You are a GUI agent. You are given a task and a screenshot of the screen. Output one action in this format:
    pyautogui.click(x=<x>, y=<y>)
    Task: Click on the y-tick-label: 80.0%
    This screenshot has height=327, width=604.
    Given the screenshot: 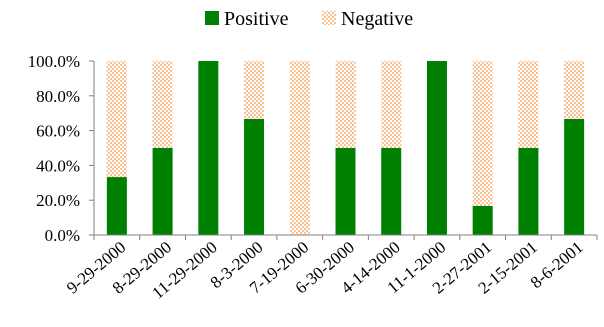 What is the action you would take?
    pyautogui.click(x=58, y=96)
    